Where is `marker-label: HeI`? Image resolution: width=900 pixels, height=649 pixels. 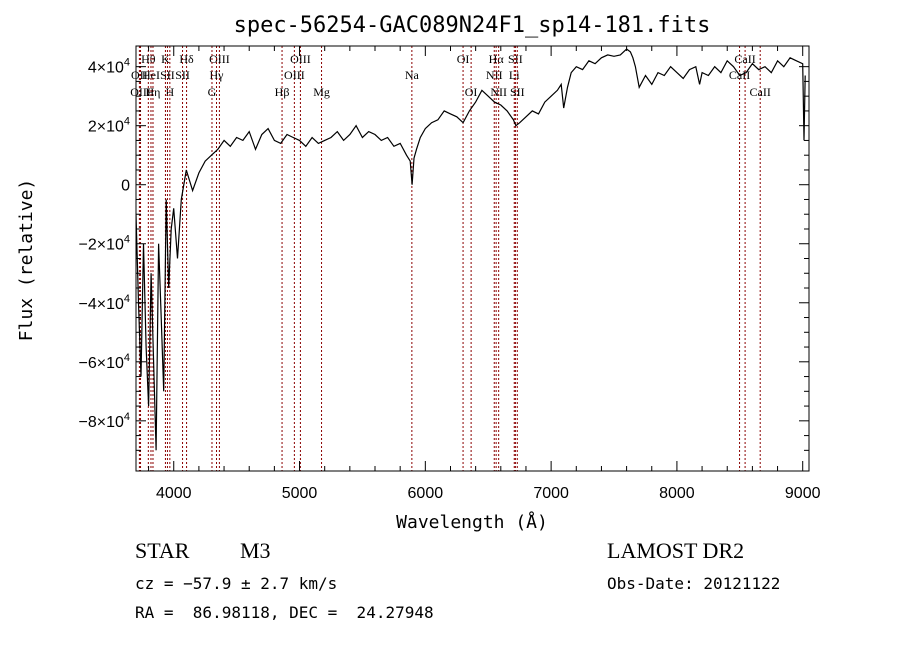
marker-label: HeI is located at coordinates (151, 75).